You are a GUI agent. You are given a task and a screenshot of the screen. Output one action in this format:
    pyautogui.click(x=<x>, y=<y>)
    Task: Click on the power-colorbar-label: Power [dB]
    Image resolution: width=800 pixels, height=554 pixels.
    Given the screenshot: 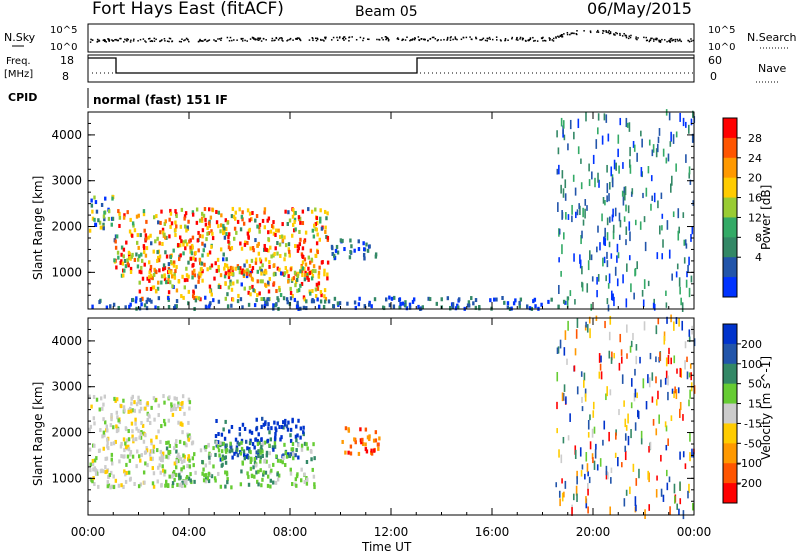 What is the action you would take?
    pyautogui.click(x=766, y=217)
    